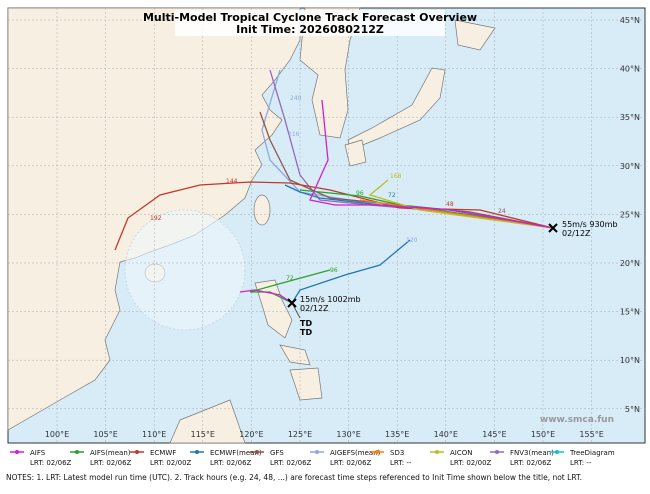 This screenshot has height=494, width=650. Describe the element at coordinates (232, 181) in the screenshot. I see `hour-label: 144` at that location.